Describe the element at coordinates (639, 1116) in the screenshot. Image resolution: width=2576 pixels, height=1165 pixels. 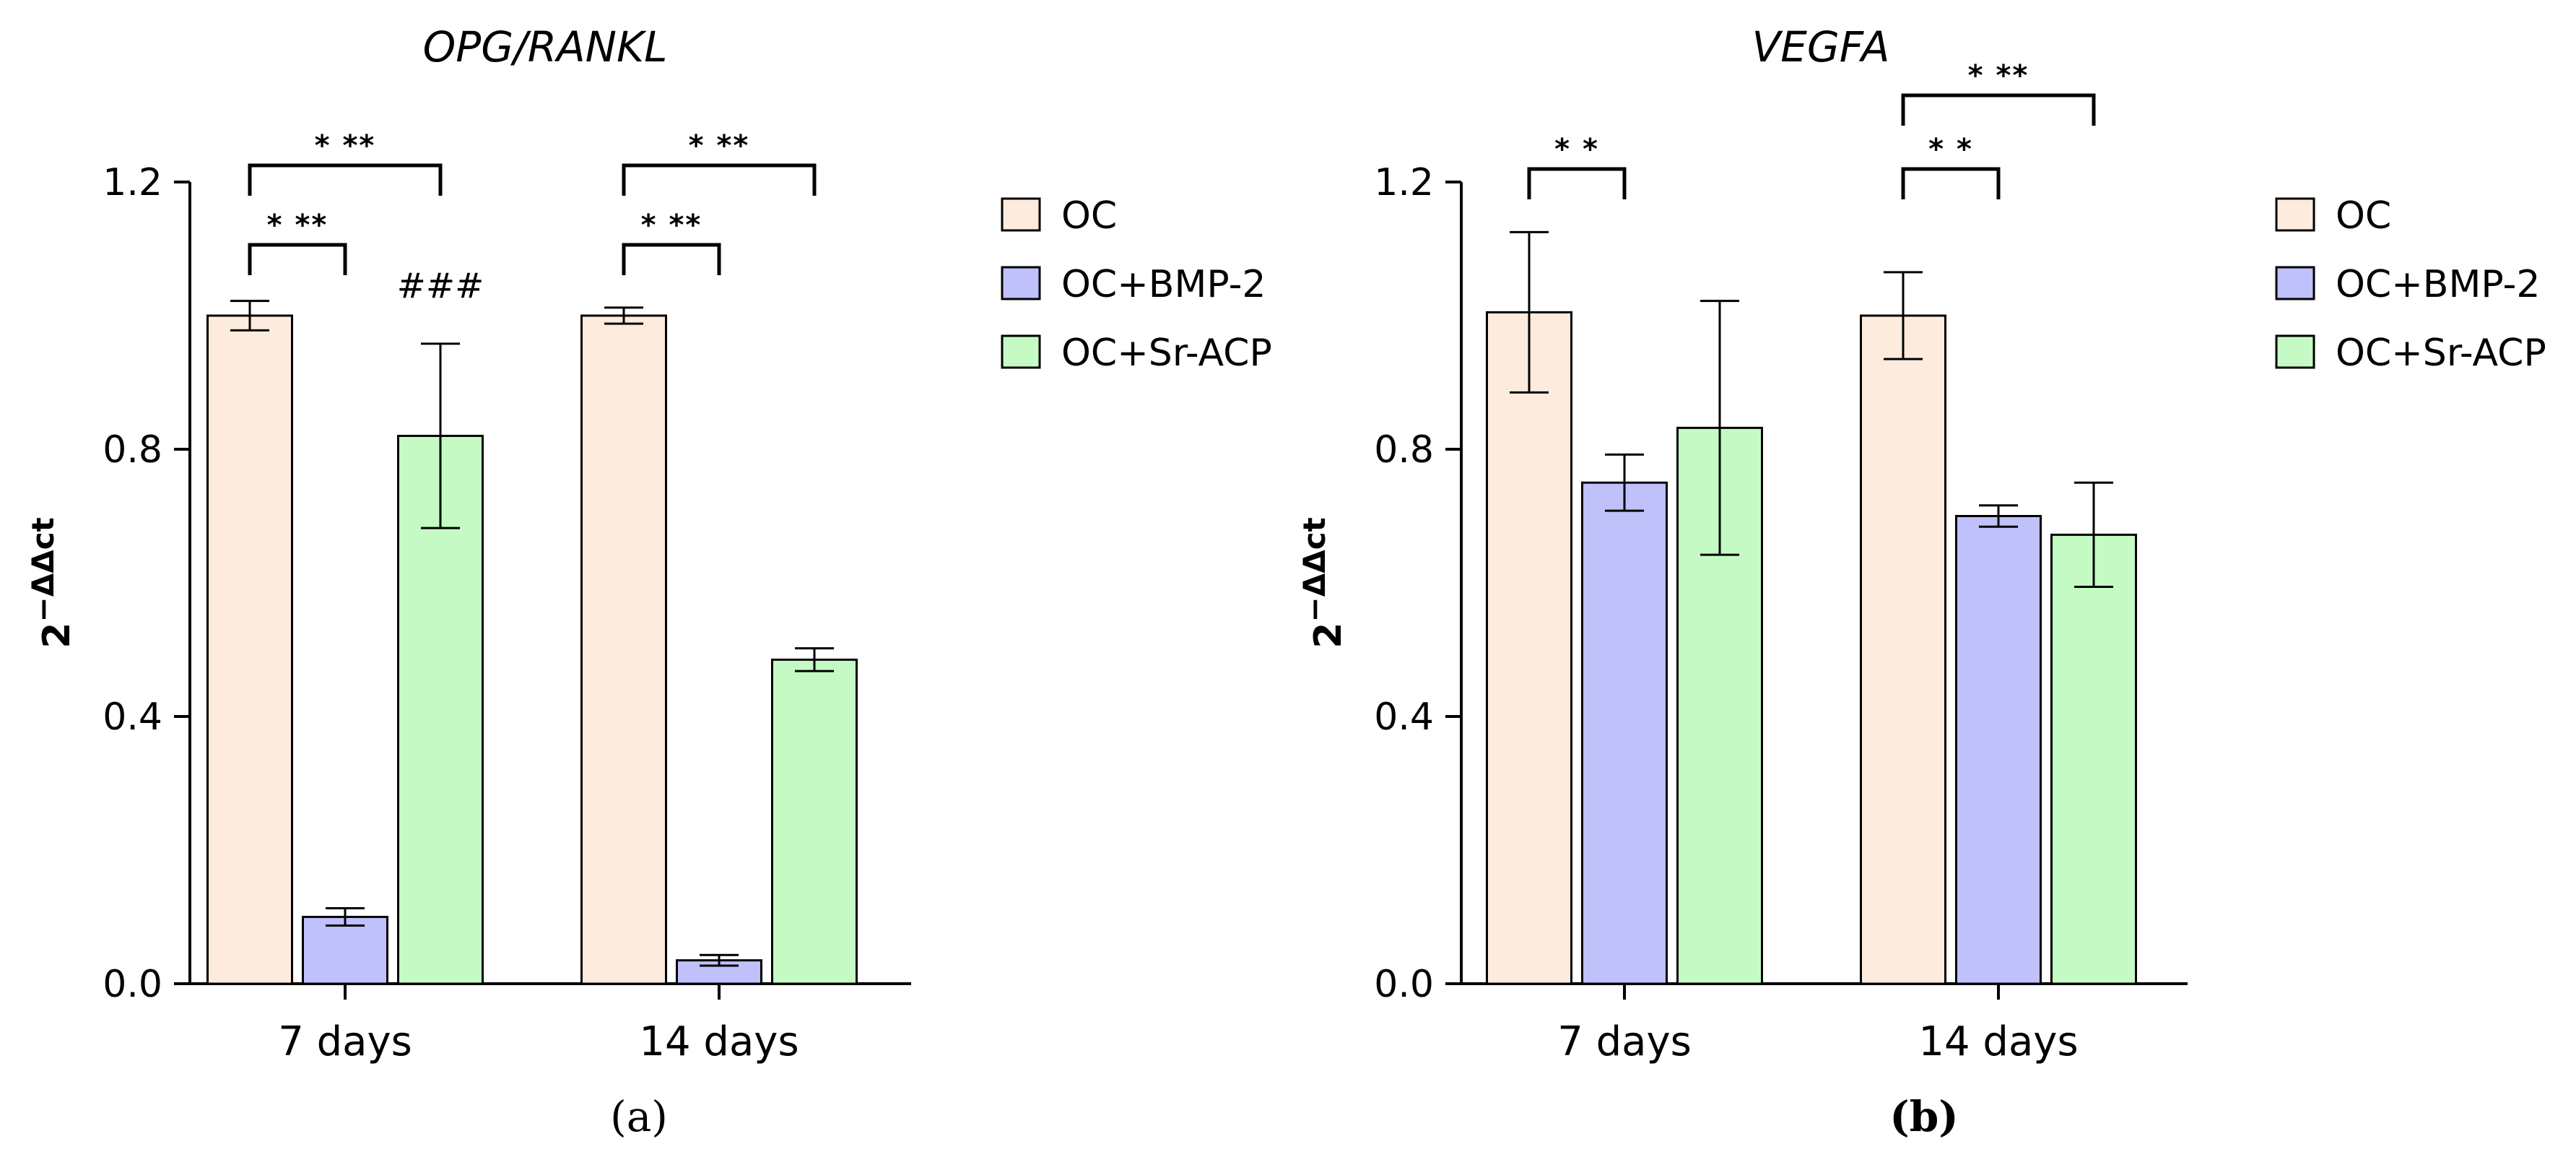
I see `panel-label: (a)` at that location.